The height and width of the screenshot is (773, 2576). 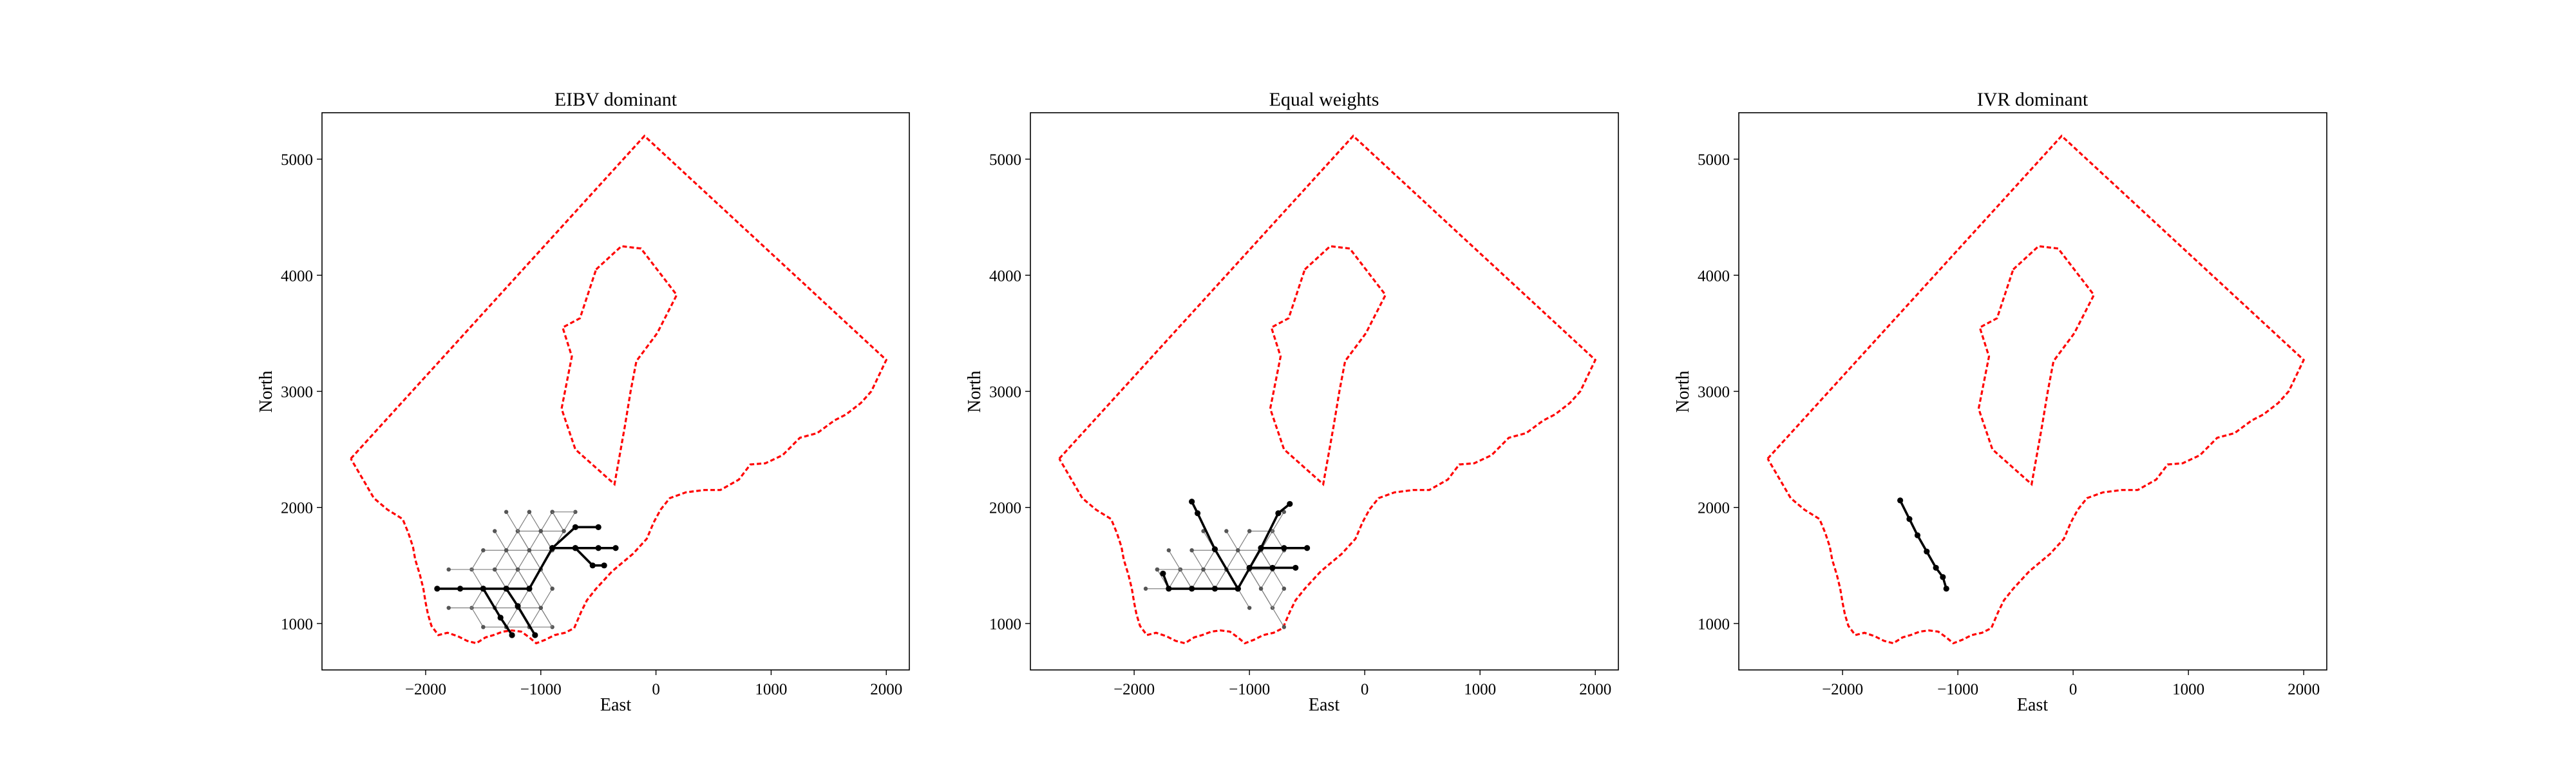 What do you see at coordinates (297, 276) in the screenshot?
I see `y-tick-label: 4000` at bounding box center [297, 276].